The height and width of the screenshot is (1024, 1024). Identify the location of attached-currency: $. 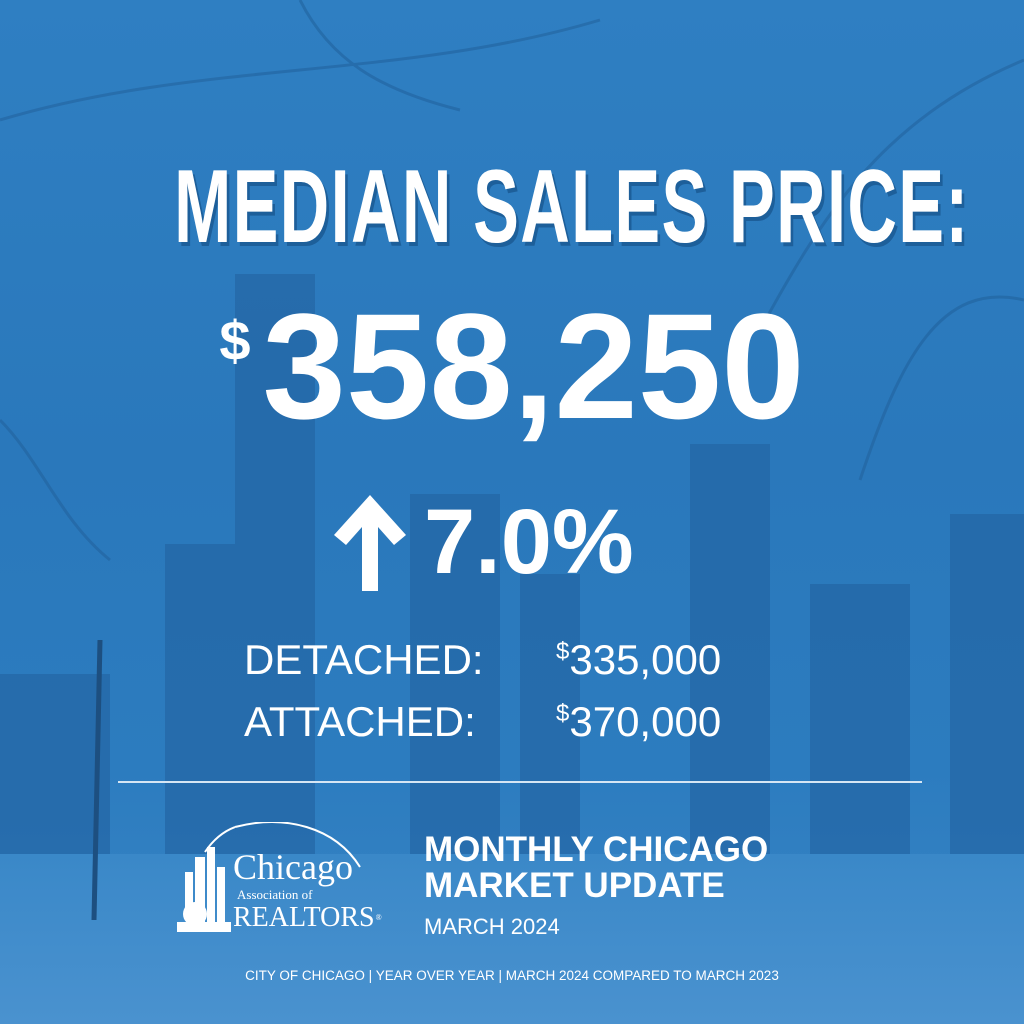
(563, 713).